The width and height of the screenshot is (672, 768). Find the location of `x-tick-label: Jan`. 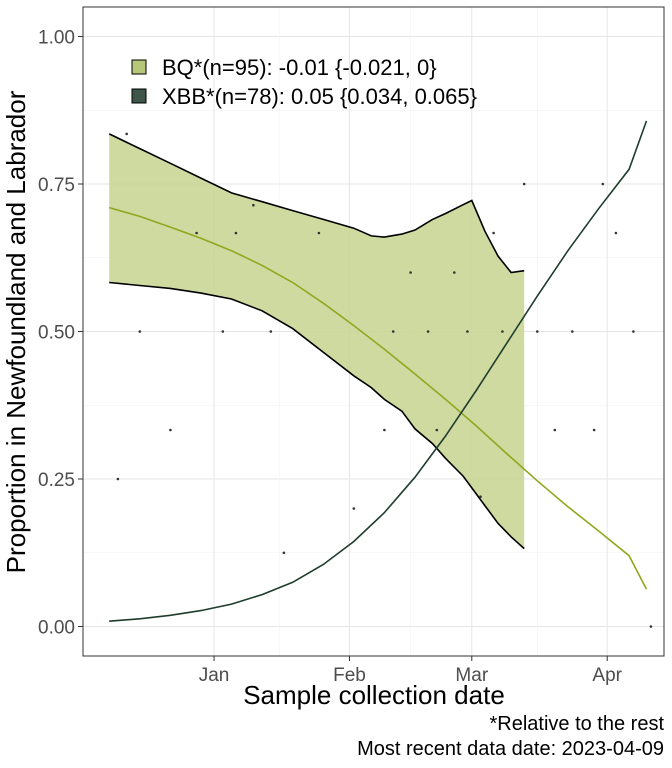

x-tick-label: Jan is located at coordinates (214, 675).